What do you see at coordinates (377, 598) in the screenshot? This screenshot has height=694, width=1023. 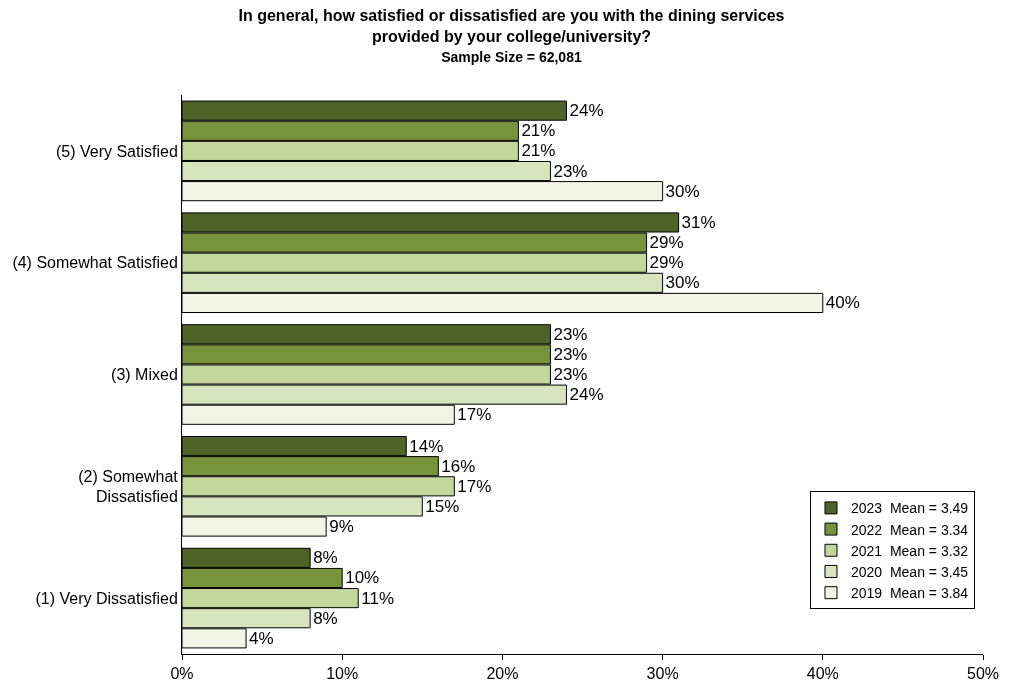 I see `data-label: 11%` at bounding box center [377, 598].